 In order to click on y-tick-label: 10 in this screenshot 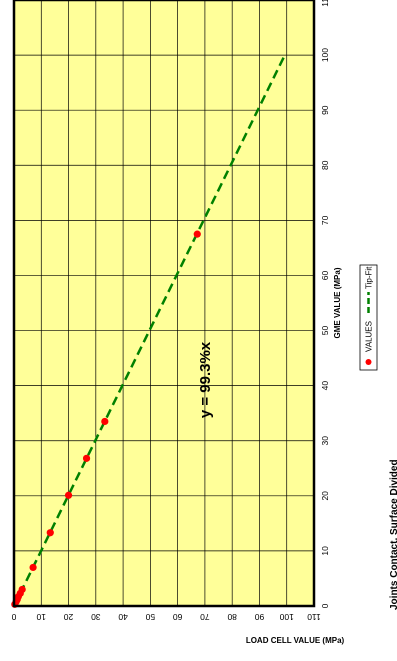, I will do `click(41, 617)`.